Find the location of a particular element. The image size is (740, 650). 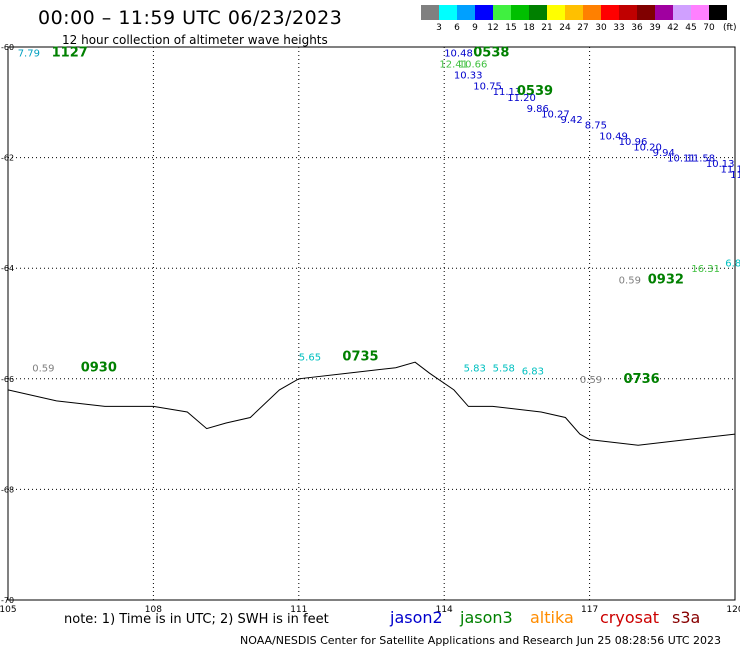

observation-time-label: 0735 is located at coordinates (360, 357).